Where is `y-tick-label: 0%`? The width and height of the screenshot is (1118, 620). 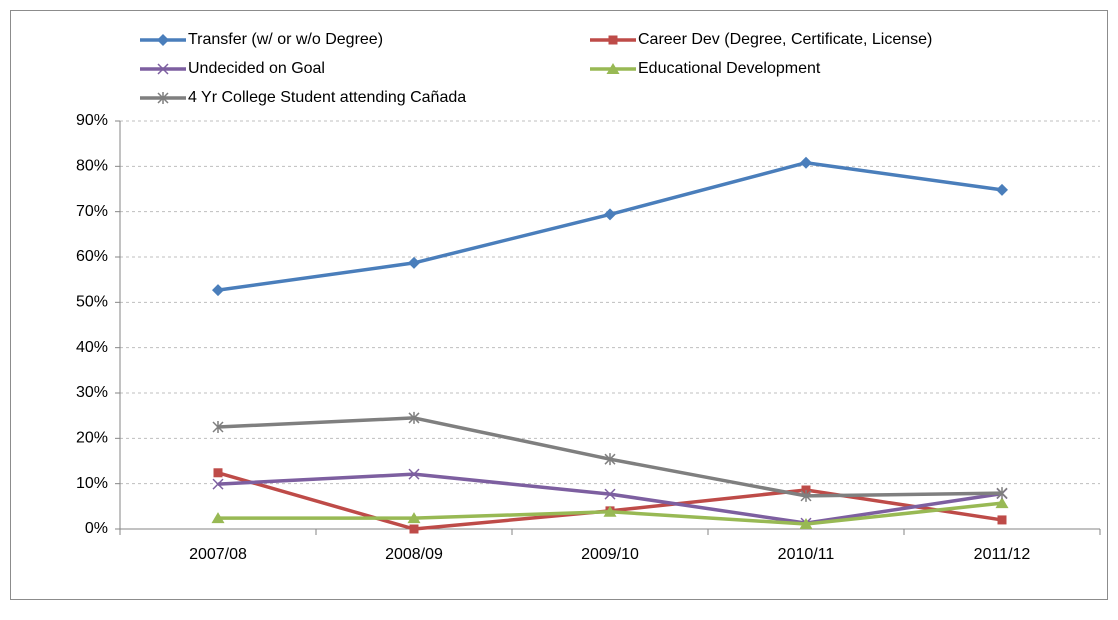 y-tick-label: 0% is located at coordinates (96, 528).